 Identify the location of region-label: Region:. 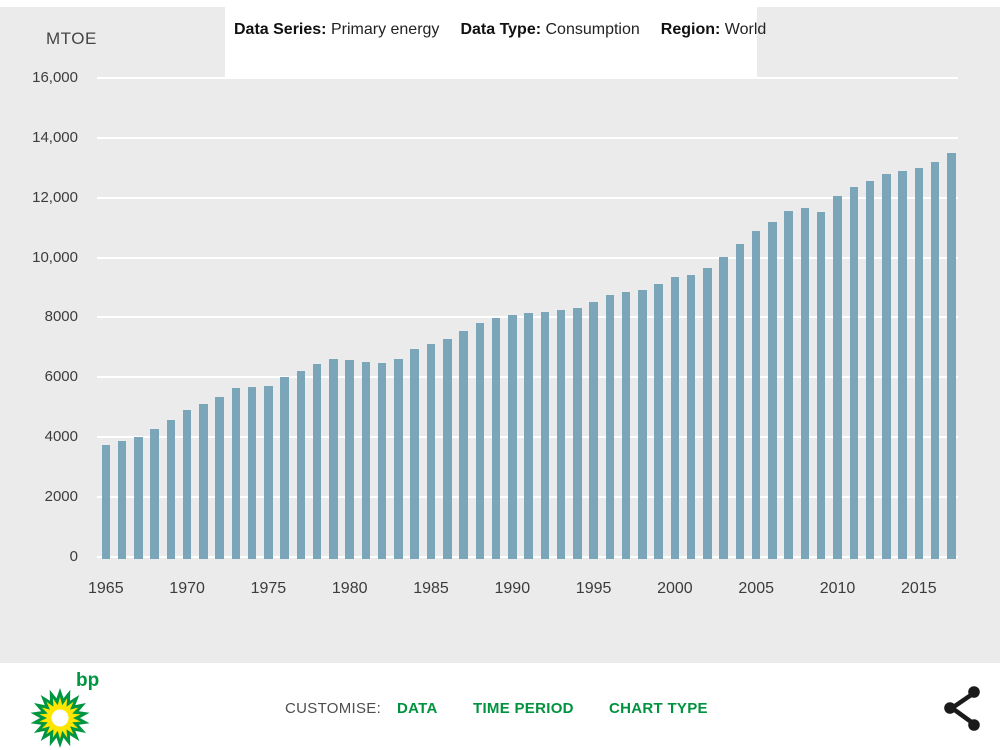
(690, 29).